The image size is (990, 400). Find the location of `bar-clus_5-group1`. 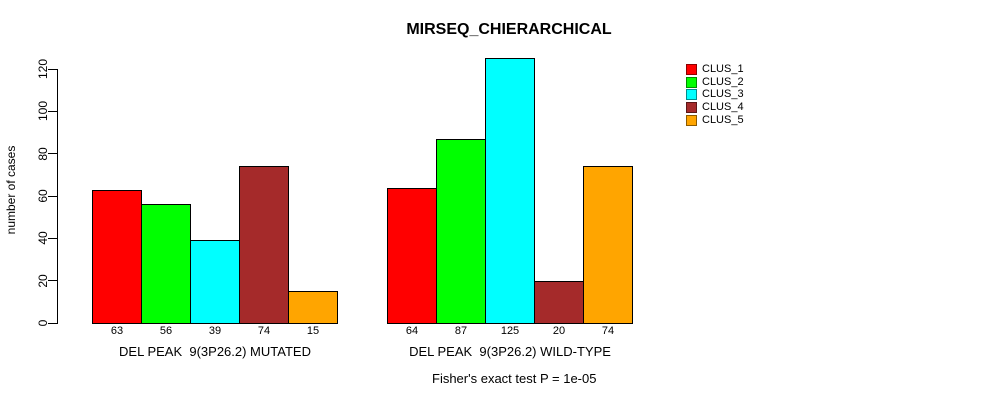

bar-clus_5-group1 is located at coordinates (313, 307).